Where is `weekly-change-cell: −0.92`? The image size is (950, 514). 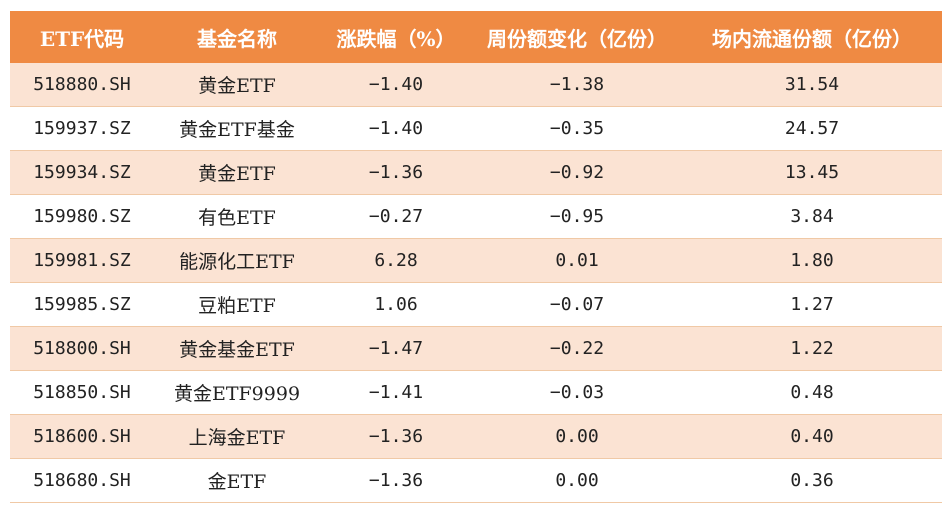
weekly-change-cell: −0.92 is located at coordinates (577, 172).